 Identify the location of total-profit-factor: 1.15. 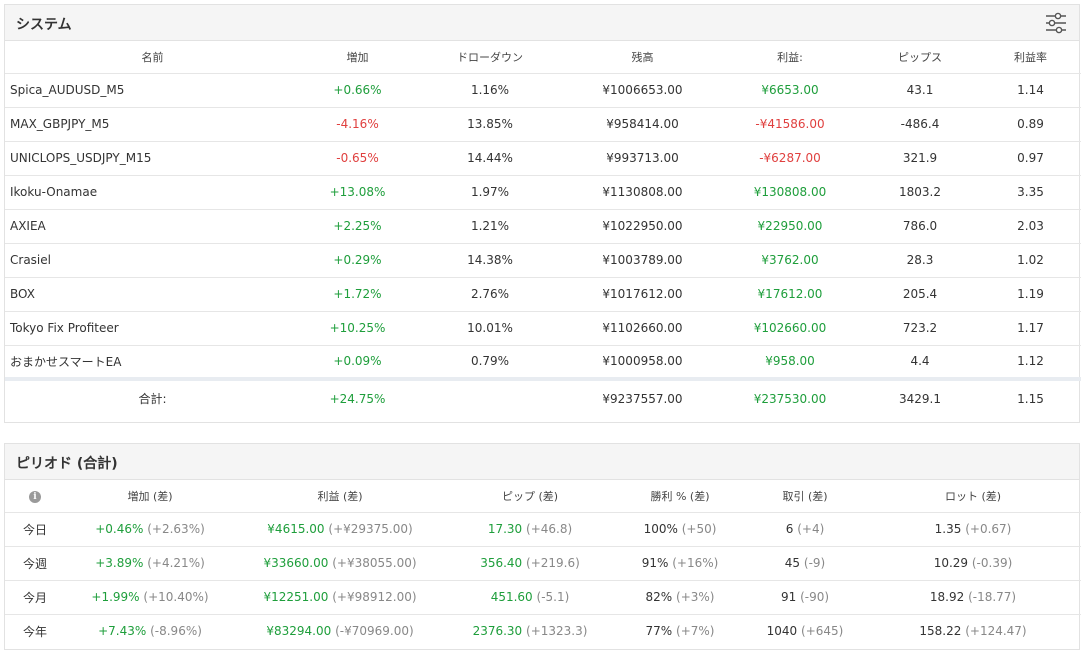
(1030, 396).